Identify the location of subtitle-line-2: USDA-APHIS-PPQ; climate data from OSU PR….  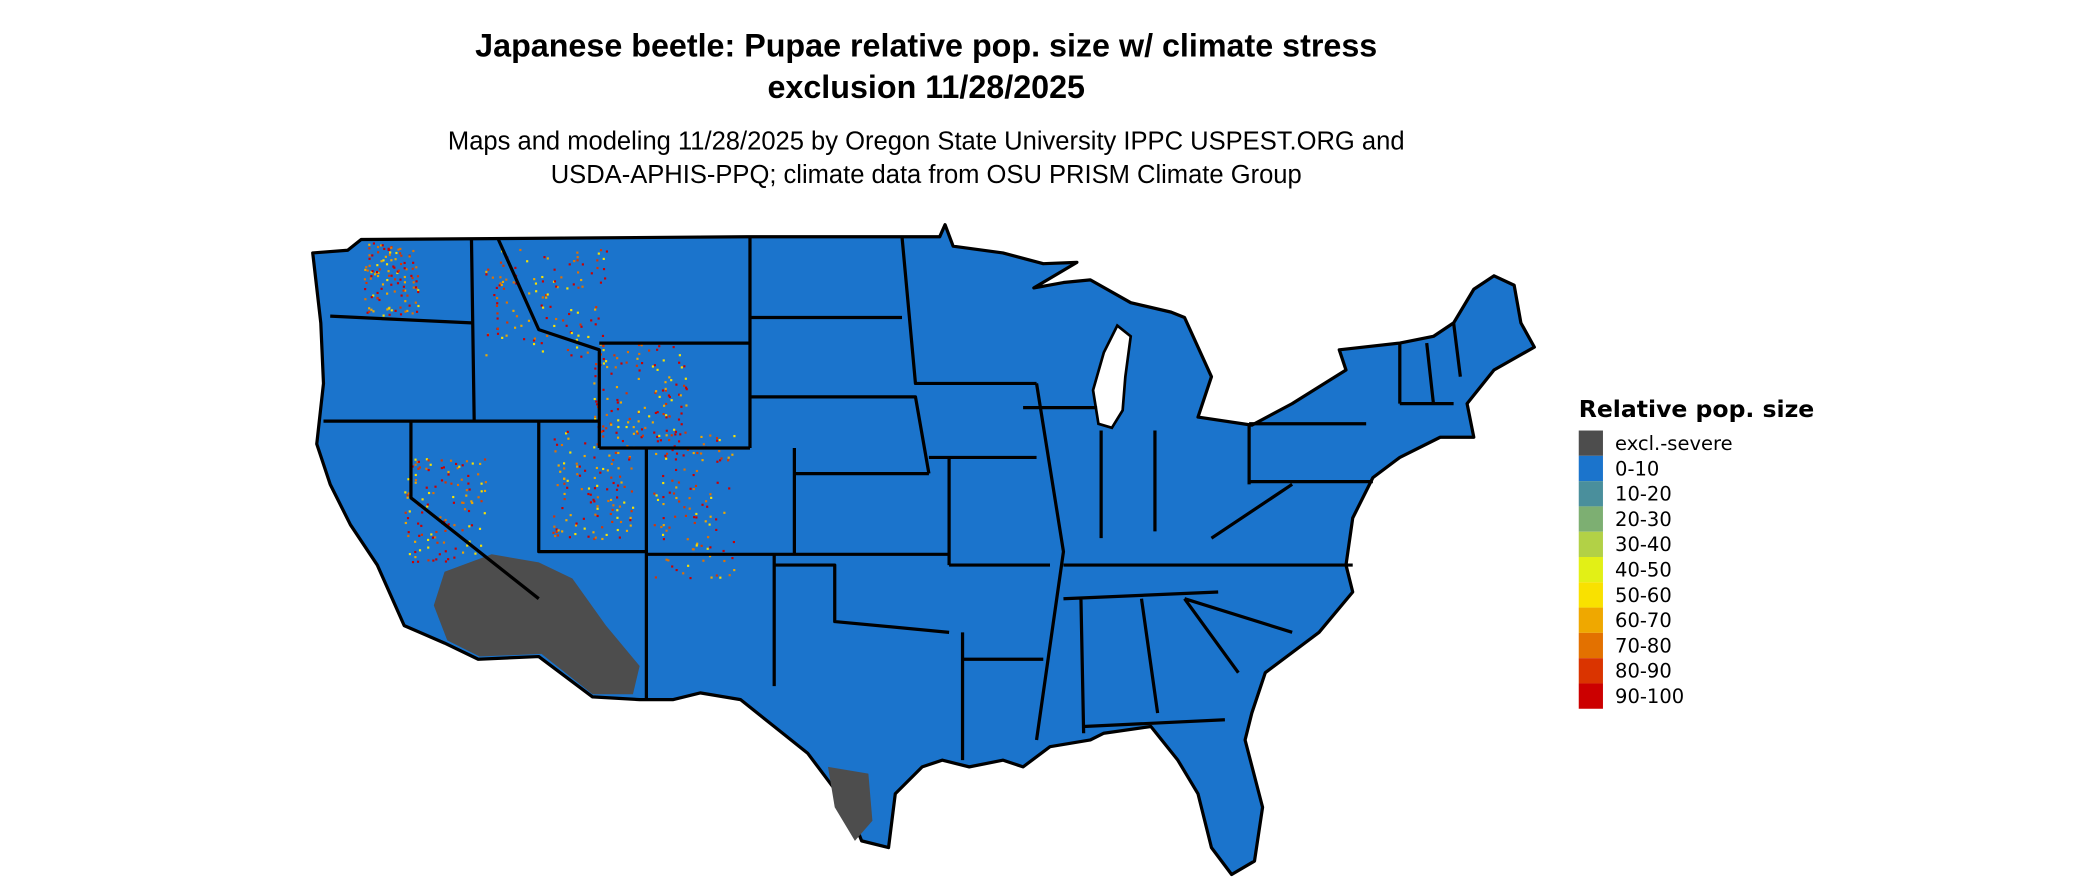
(926, 175).